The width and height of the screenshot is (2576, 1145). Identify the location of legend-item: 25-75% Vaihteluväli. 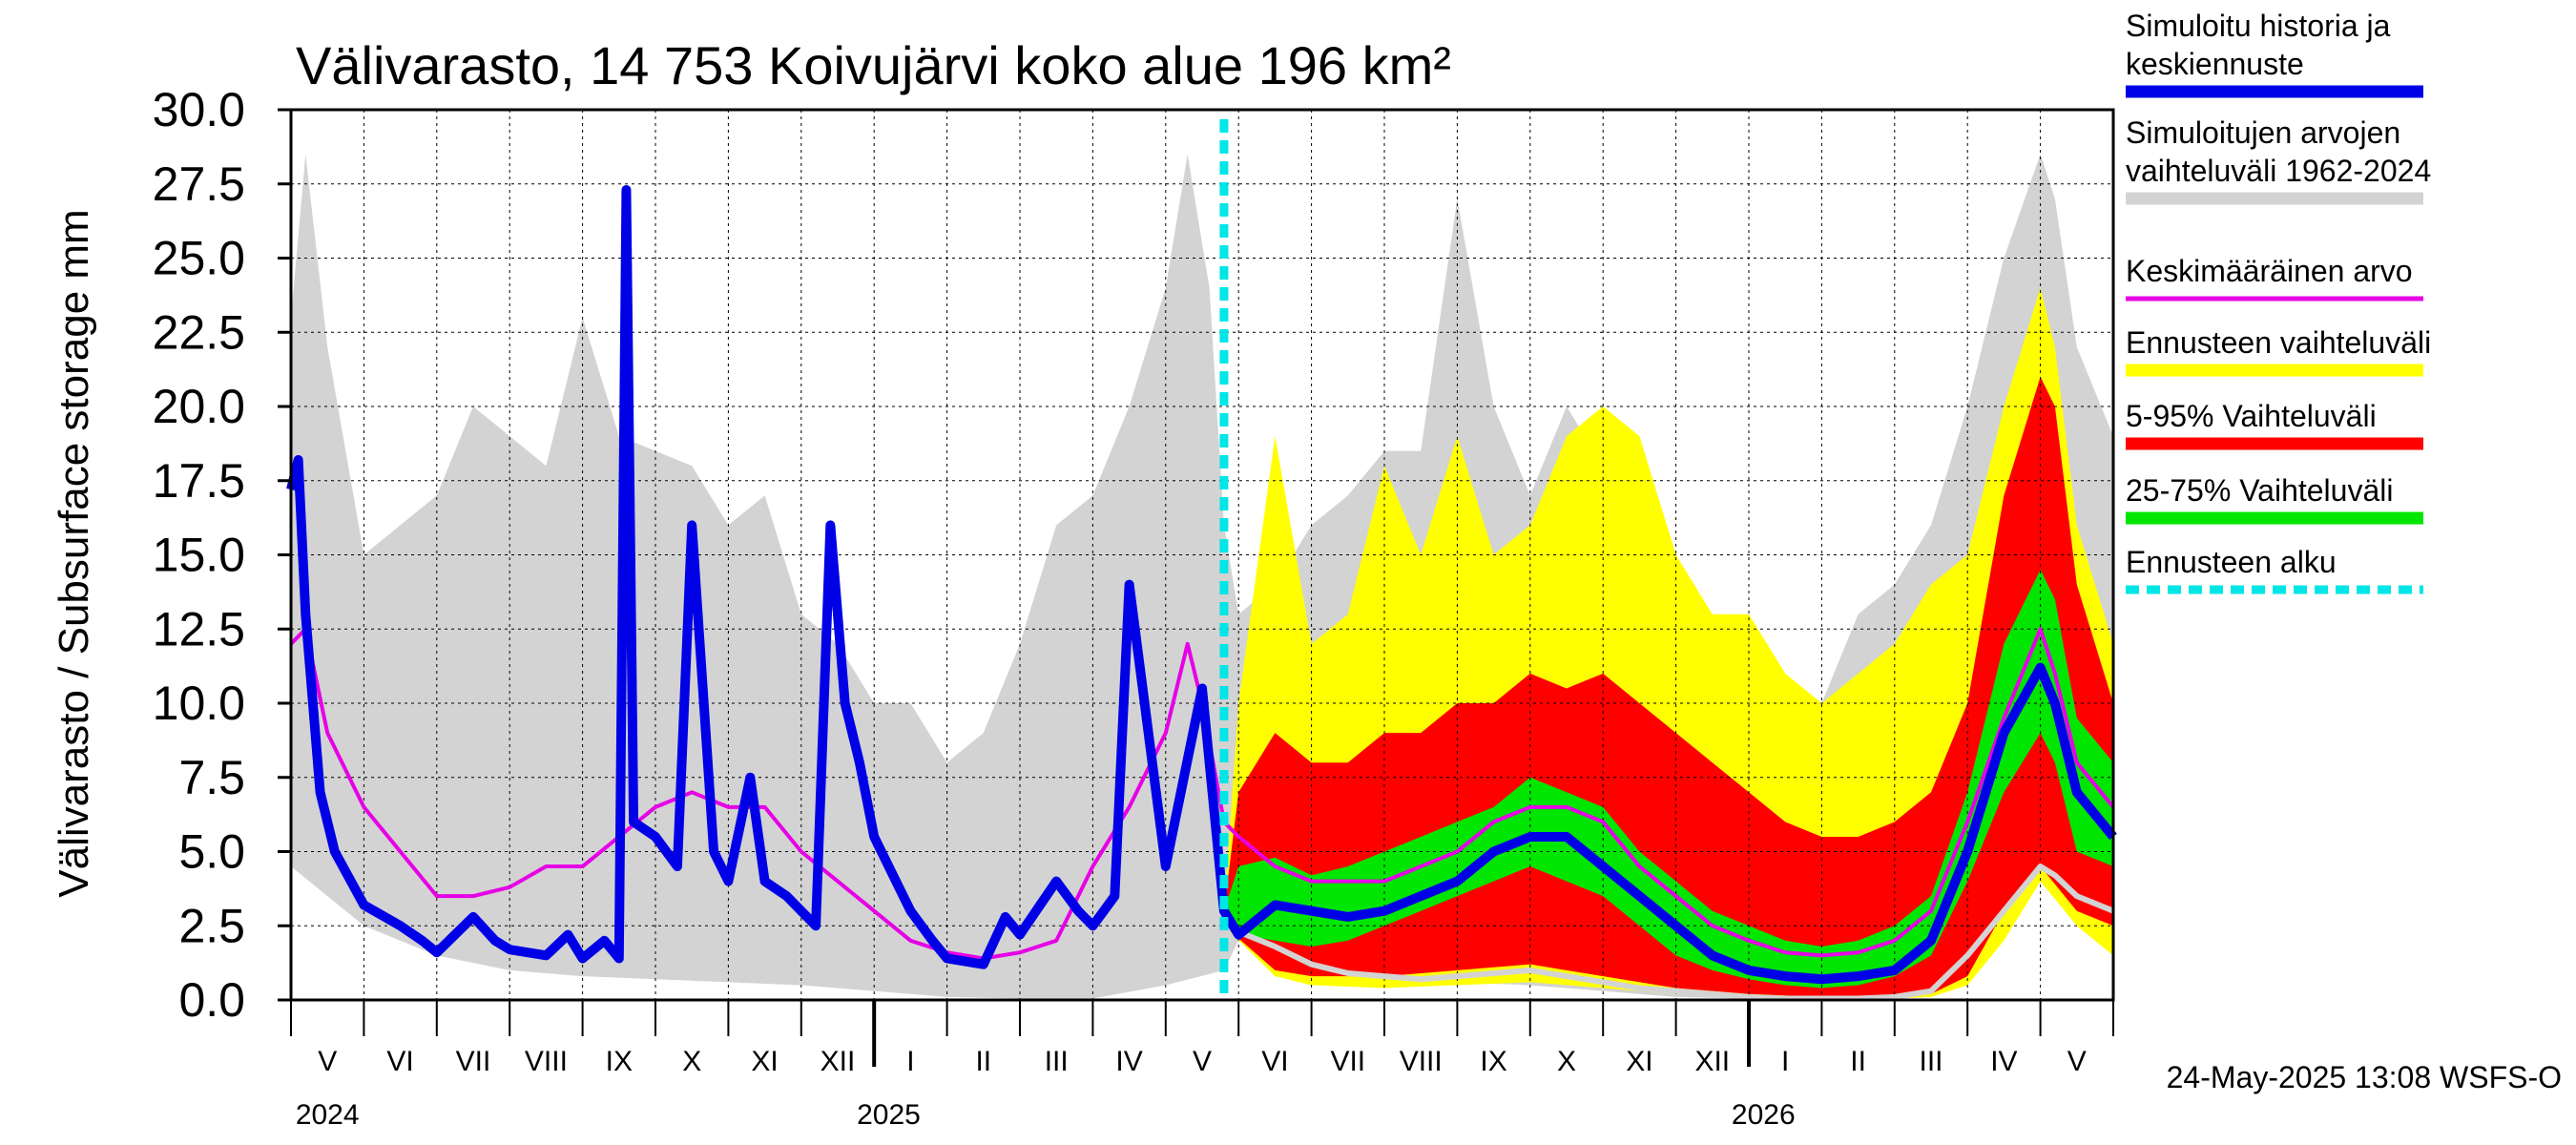
(2274, 499).